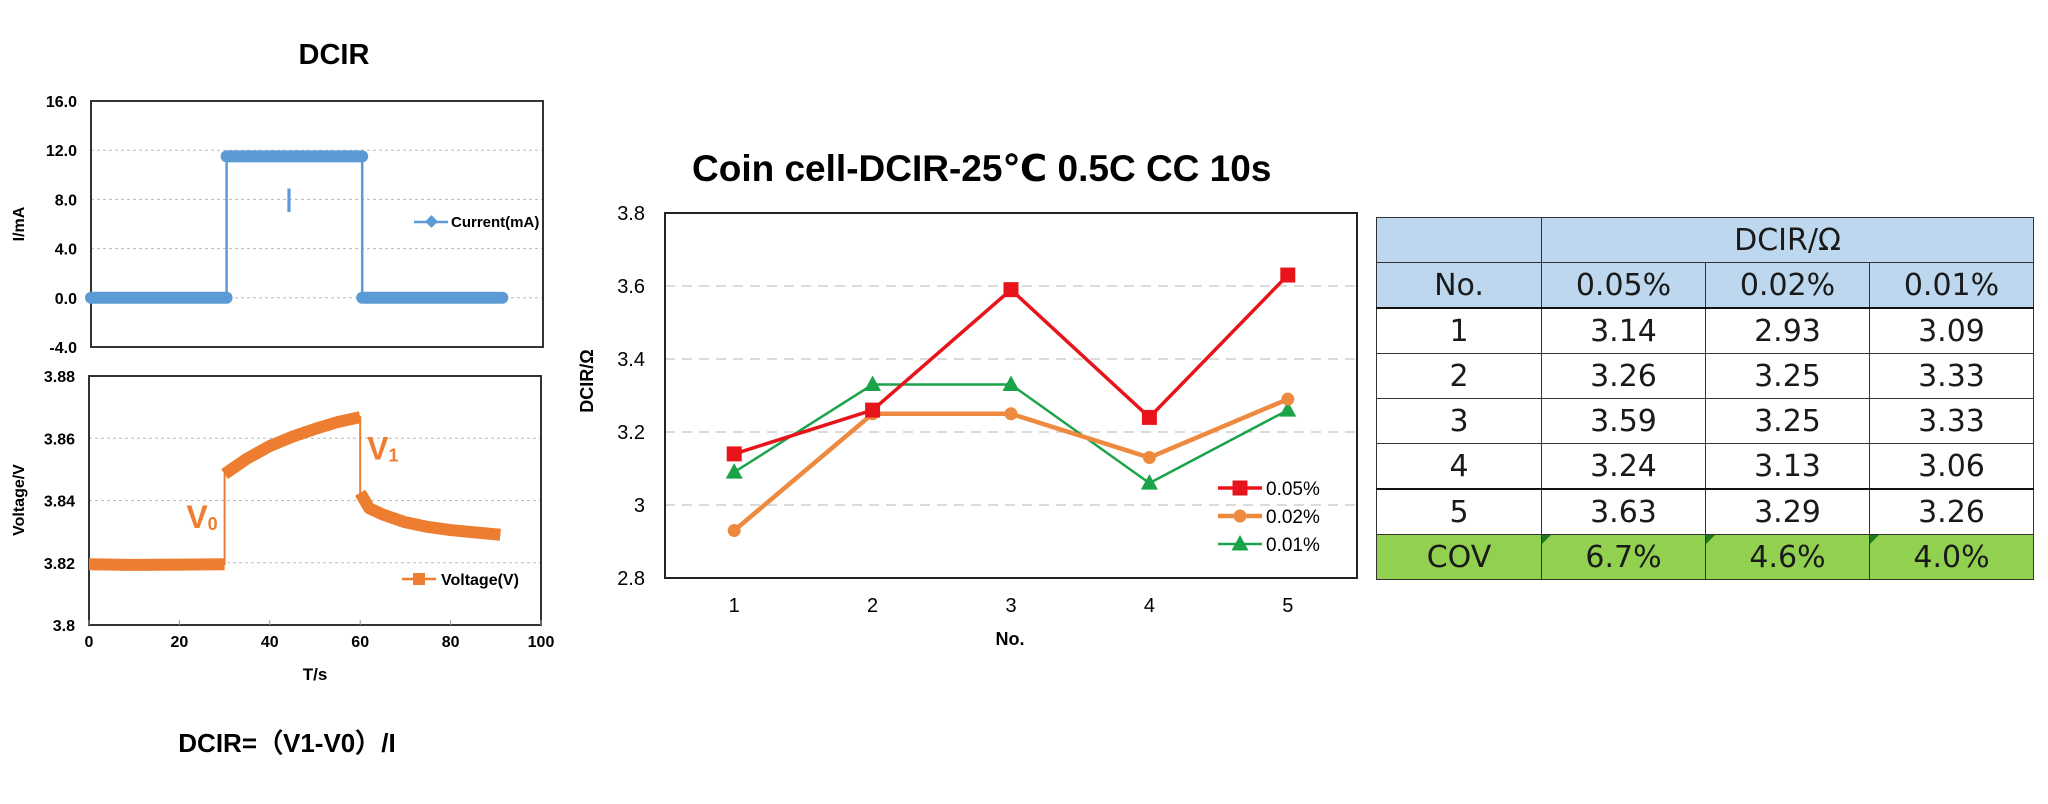 The height and width of the screenshot is (804, 2048). Describe the element at coordinates (334, 55) in the screenshot. I see `current-chart-title: DCIR` at that location.